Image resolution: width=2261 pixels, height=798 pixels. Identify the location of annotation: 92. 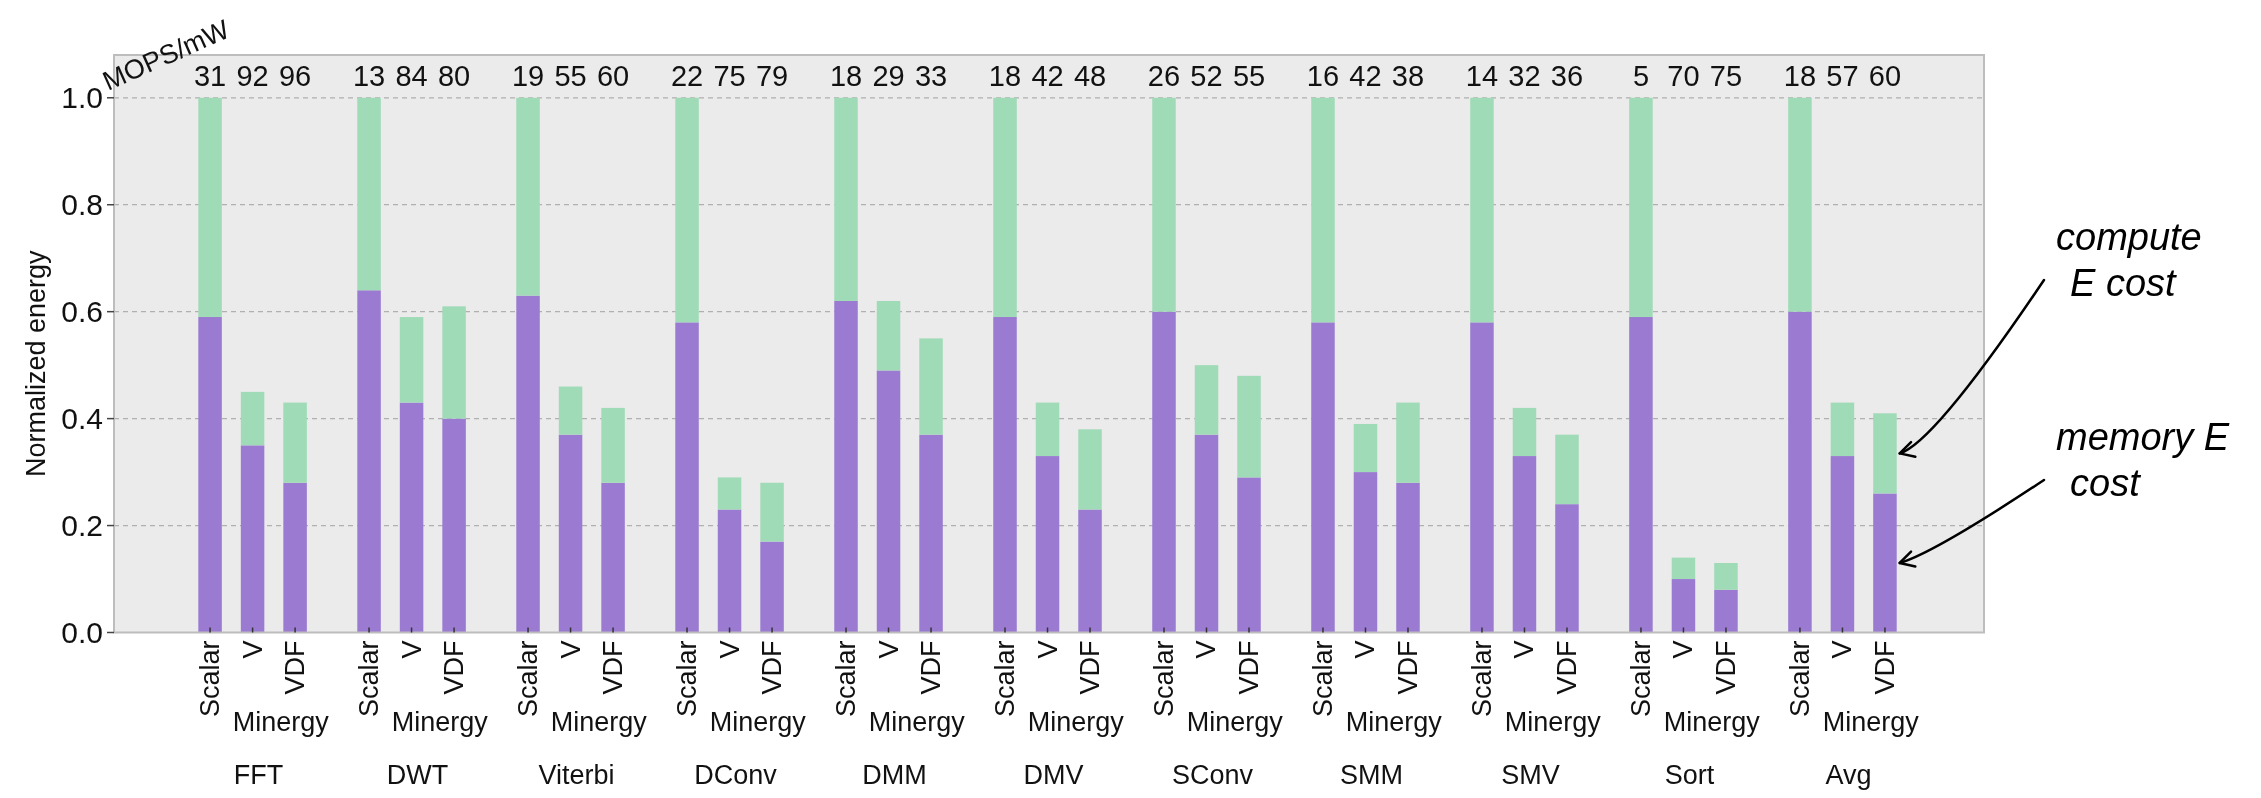
(252, 76).